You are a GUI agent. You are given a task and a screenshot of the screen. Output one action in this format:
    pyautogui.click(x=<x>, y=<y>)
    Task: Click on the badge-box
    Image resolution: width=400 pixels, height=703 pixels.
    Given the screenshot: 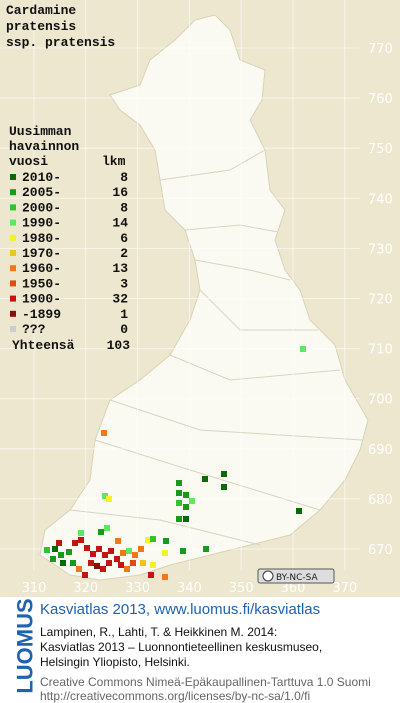 What is the action you would take?
    pyautogui.click(x=296, y=576)
    